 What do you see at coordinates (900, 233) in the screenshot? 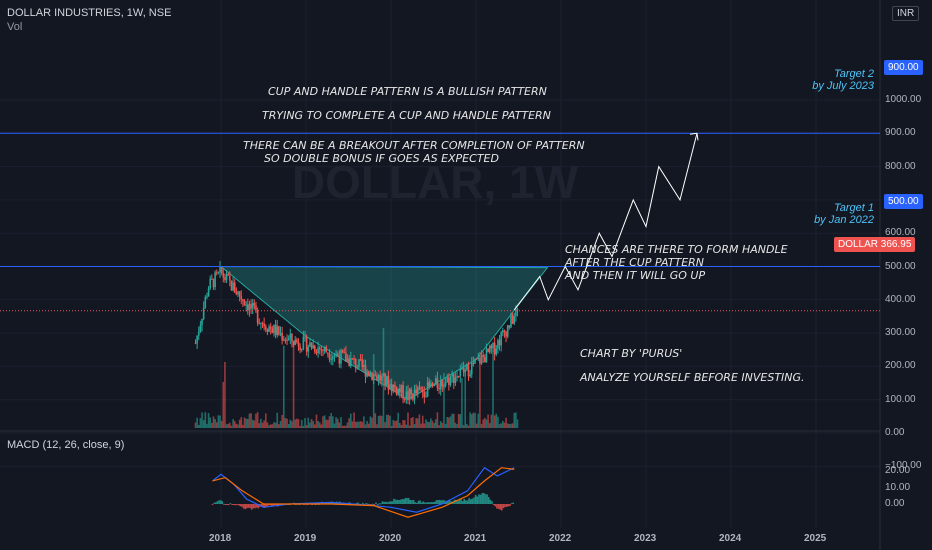
I see `price-tick-label: 600.00` at bounding box center [900, 233].